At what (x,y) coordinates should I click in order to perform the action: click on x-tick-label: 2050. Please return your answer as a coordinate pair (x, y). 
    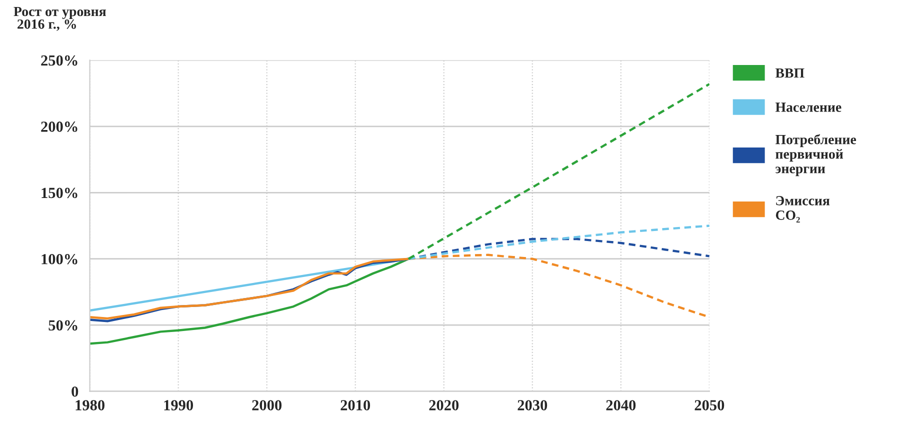
    Looking at the image, I should click on (709, 405).